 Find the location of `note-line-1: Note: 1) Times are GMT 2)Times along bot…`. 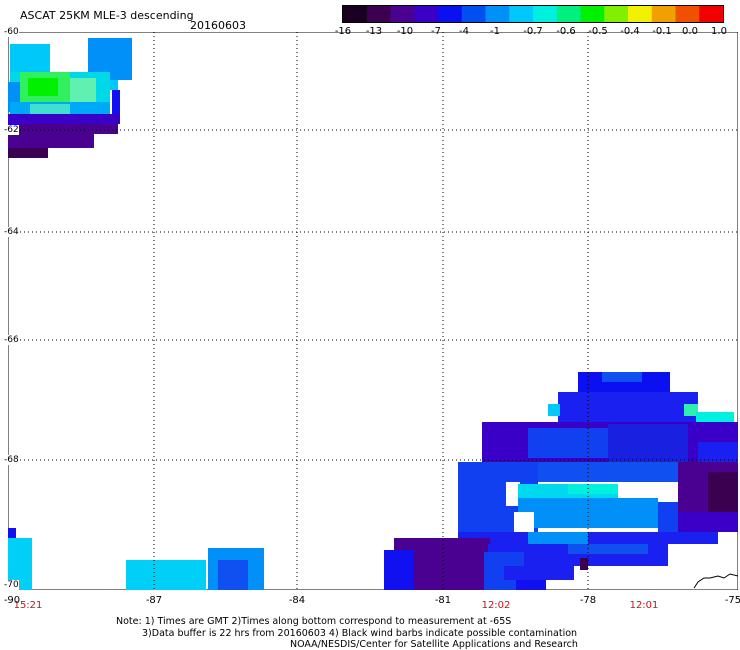

note-line-1: Note: 1) Times are GMT 2)Times along bot… is located at coordinates (314, 621).